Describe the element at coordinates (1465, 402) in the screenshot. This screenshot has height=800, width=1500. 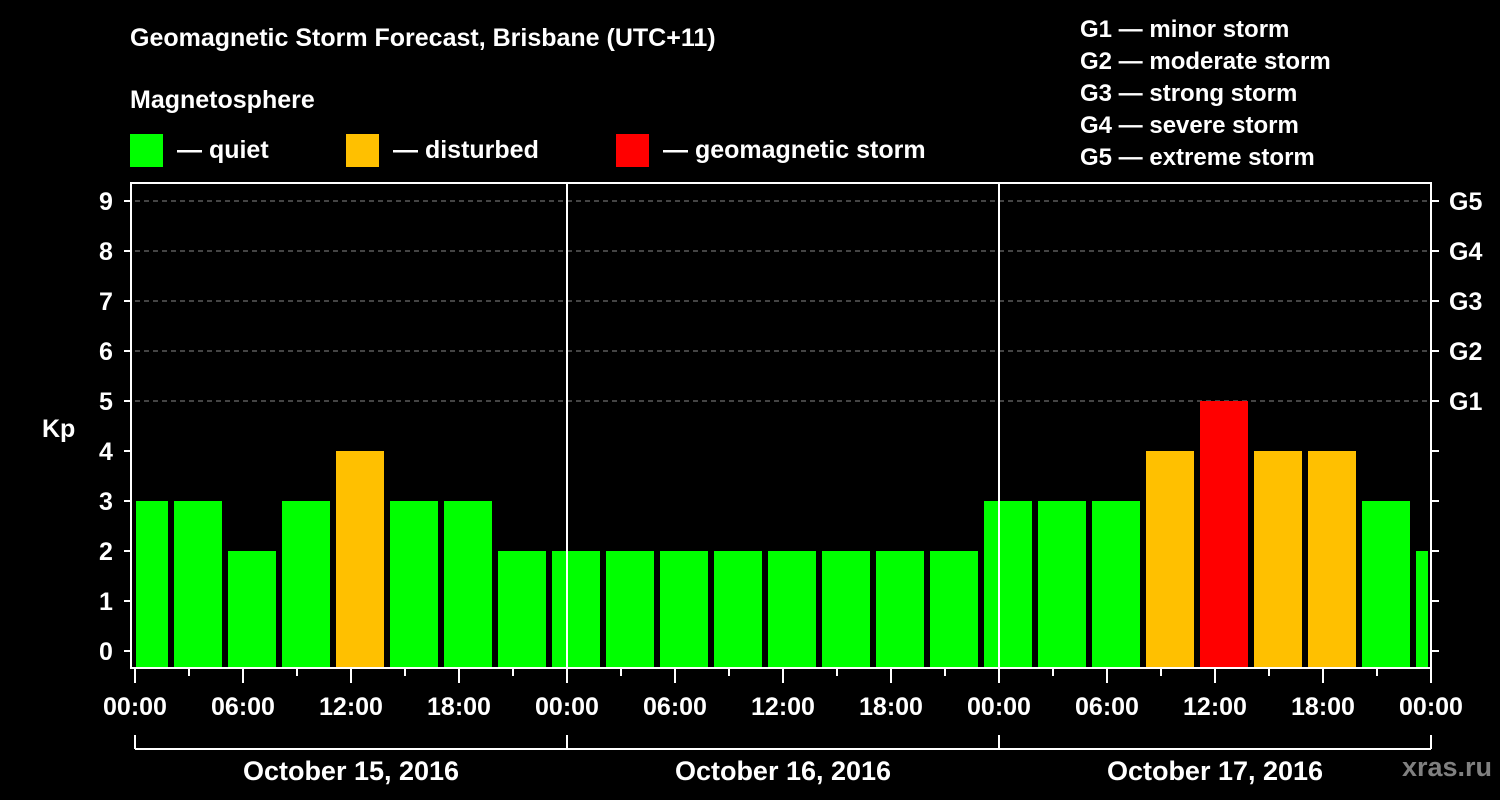
I see `g-level-label: G1` at that location.